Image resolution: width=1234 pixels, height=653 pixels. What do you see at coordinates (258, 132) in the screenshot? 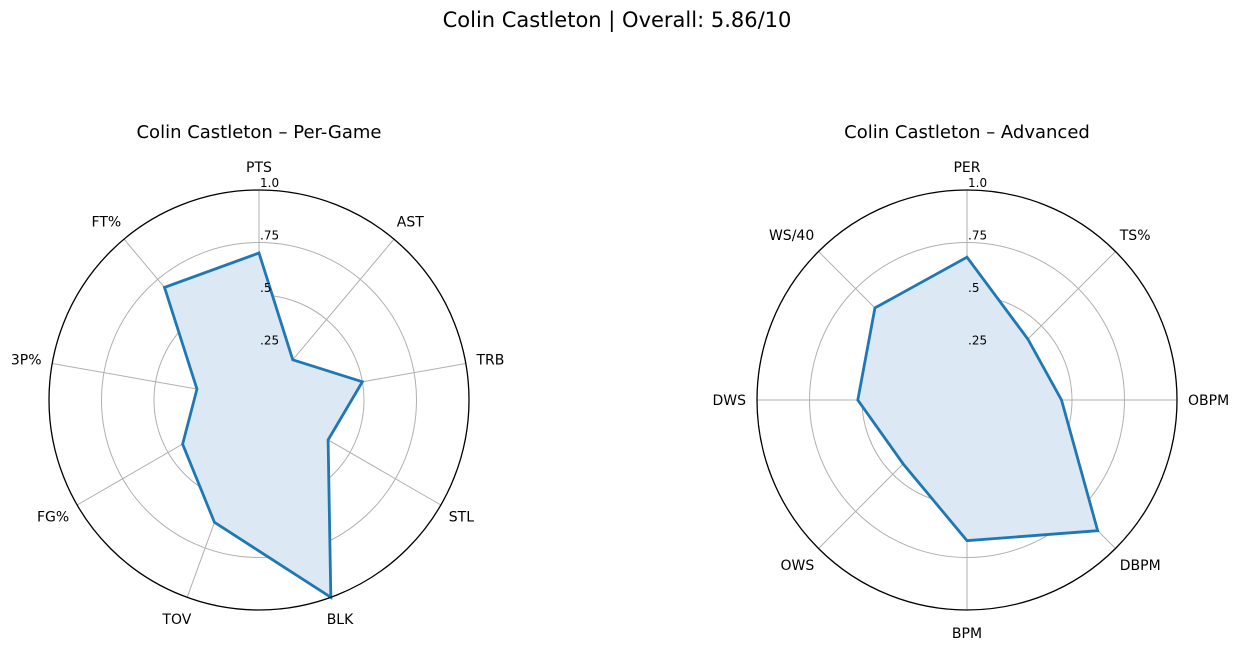
I see `chart-title: Colin Castleton – Per-Game` at bounding box center [258, 132].